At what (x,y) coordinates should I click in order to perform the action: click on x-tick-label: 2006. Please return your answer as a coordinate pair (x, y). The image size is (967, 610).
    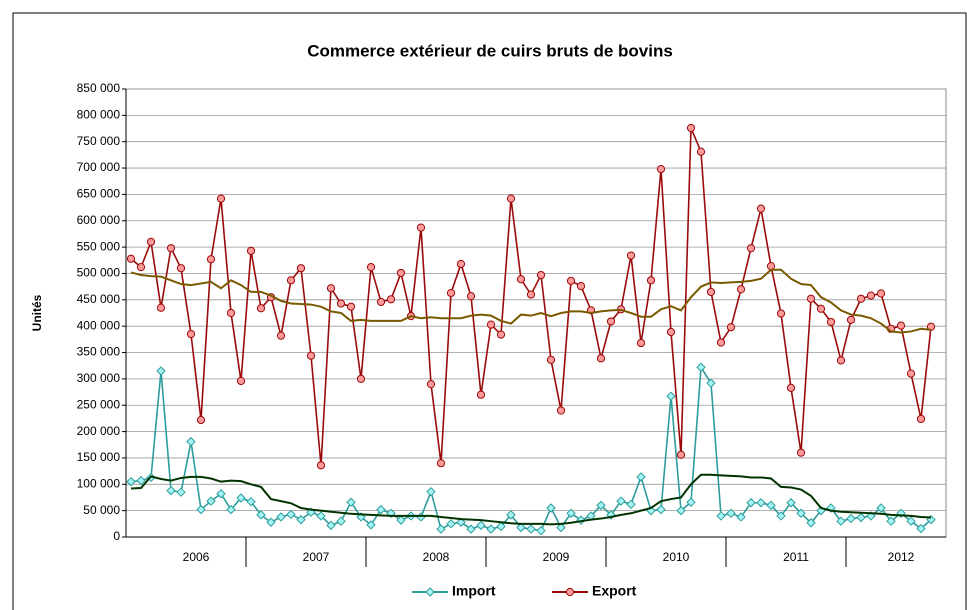
    Looking at the image, I should click on (196, 557).